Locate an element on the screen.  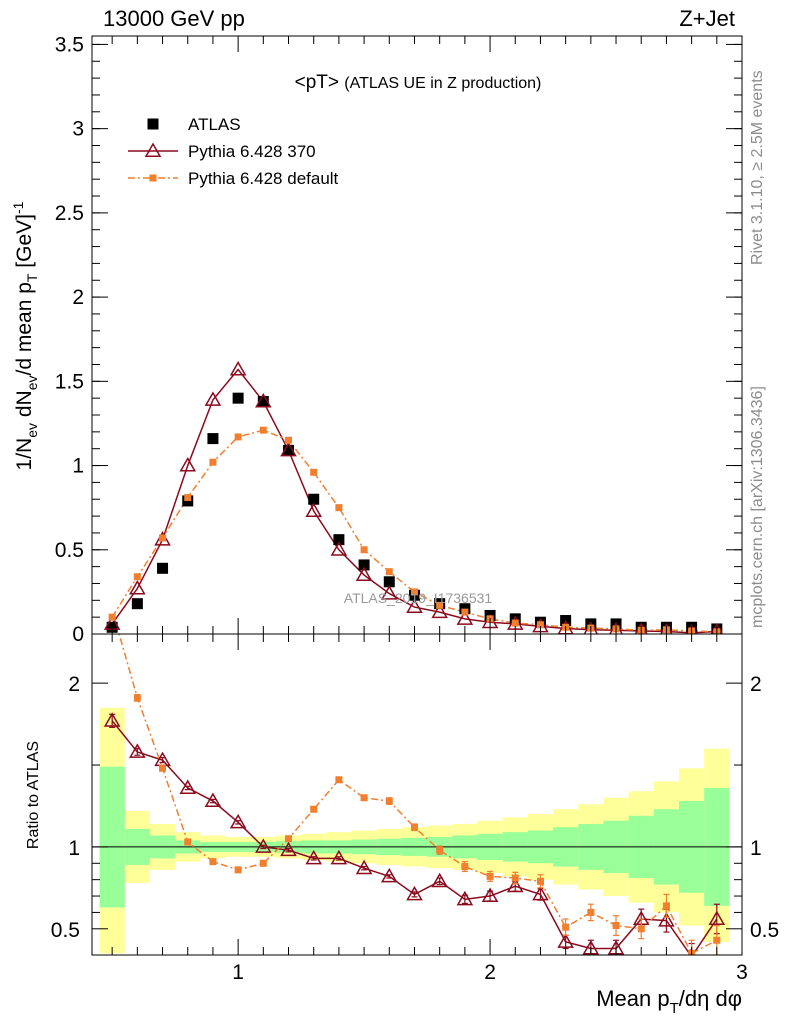
main-plot-title: <pT> (ATLAS UE in Z production) is located at coordinates (418, 82).